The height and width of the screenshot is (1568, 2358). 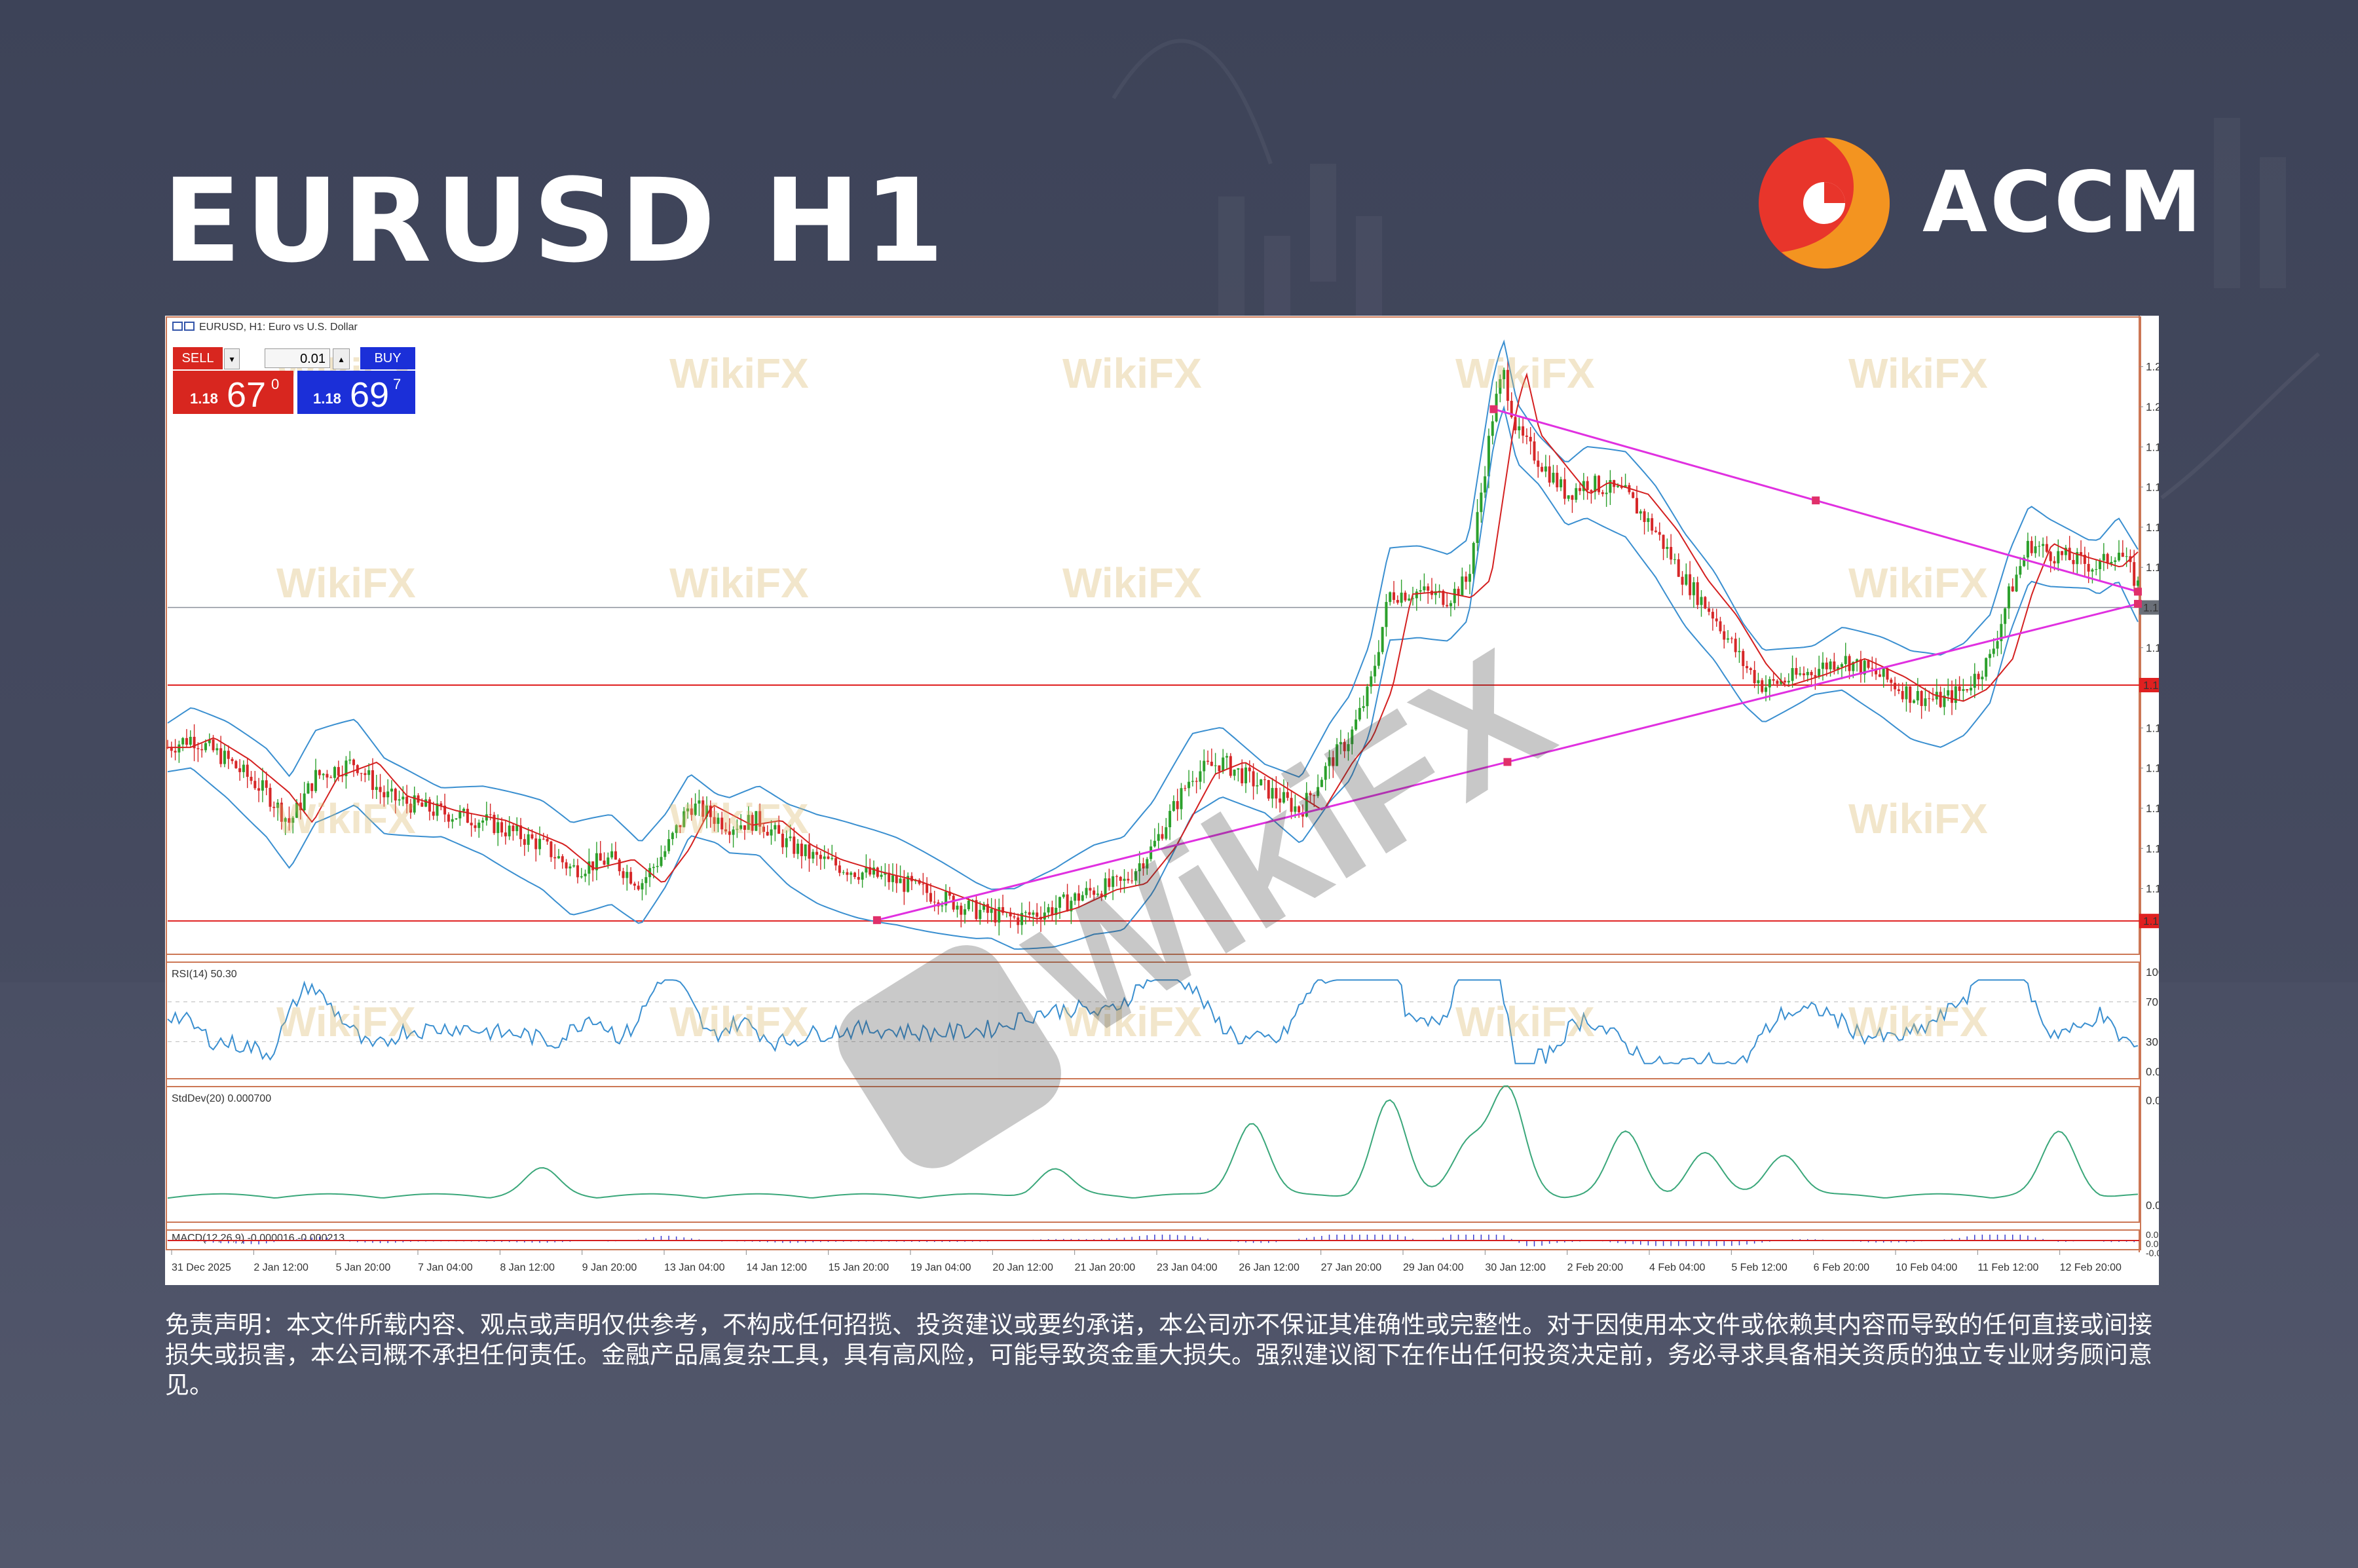 I want to click on lot-size-input: 0.01, so click(x=297, y=358).